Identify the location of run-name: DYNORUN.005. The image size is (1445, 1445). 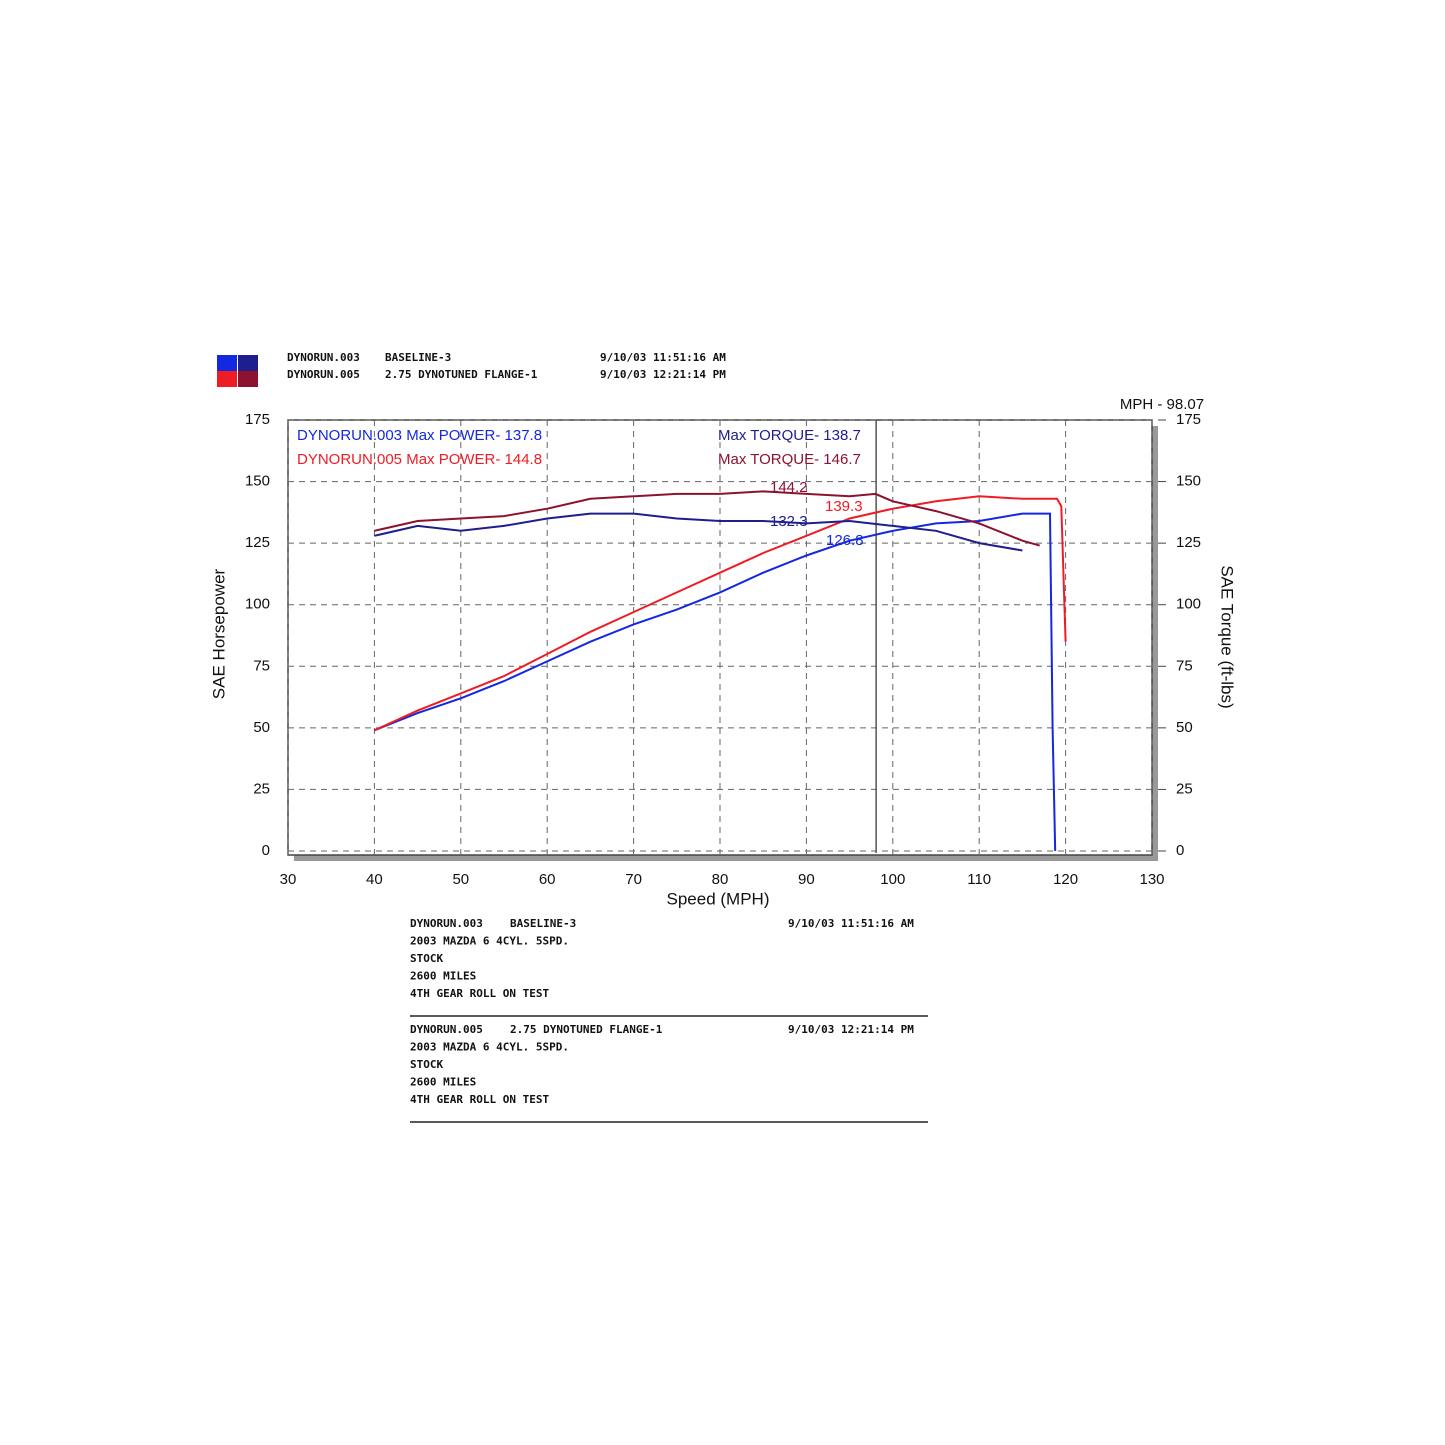
(323, 374).